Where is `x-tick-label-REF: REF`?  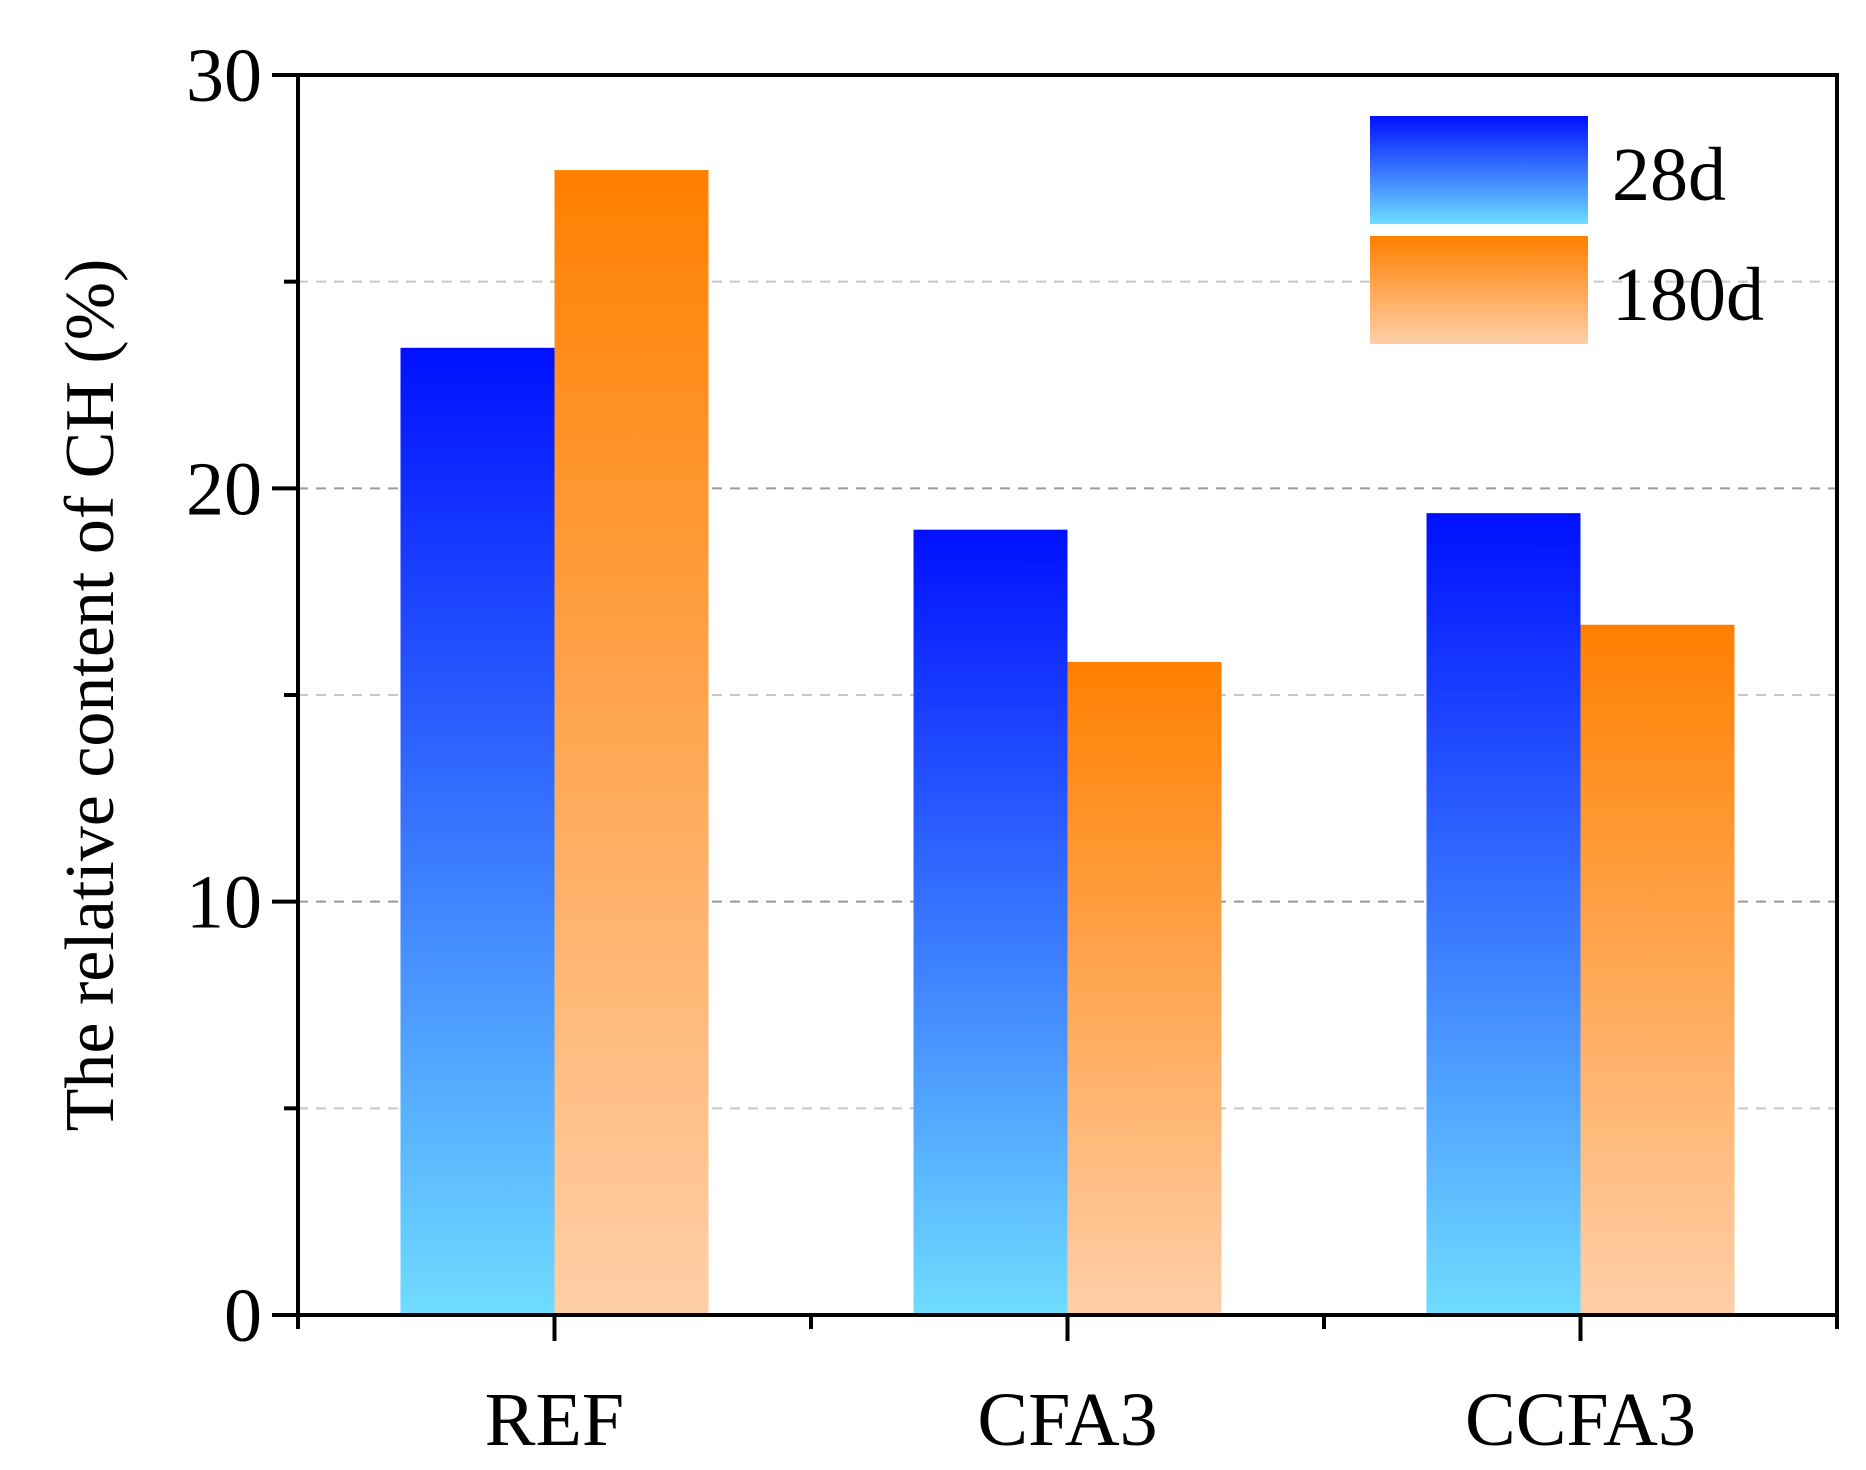
x-tick-label-REF: REF is located at coordinates (554, 1420).